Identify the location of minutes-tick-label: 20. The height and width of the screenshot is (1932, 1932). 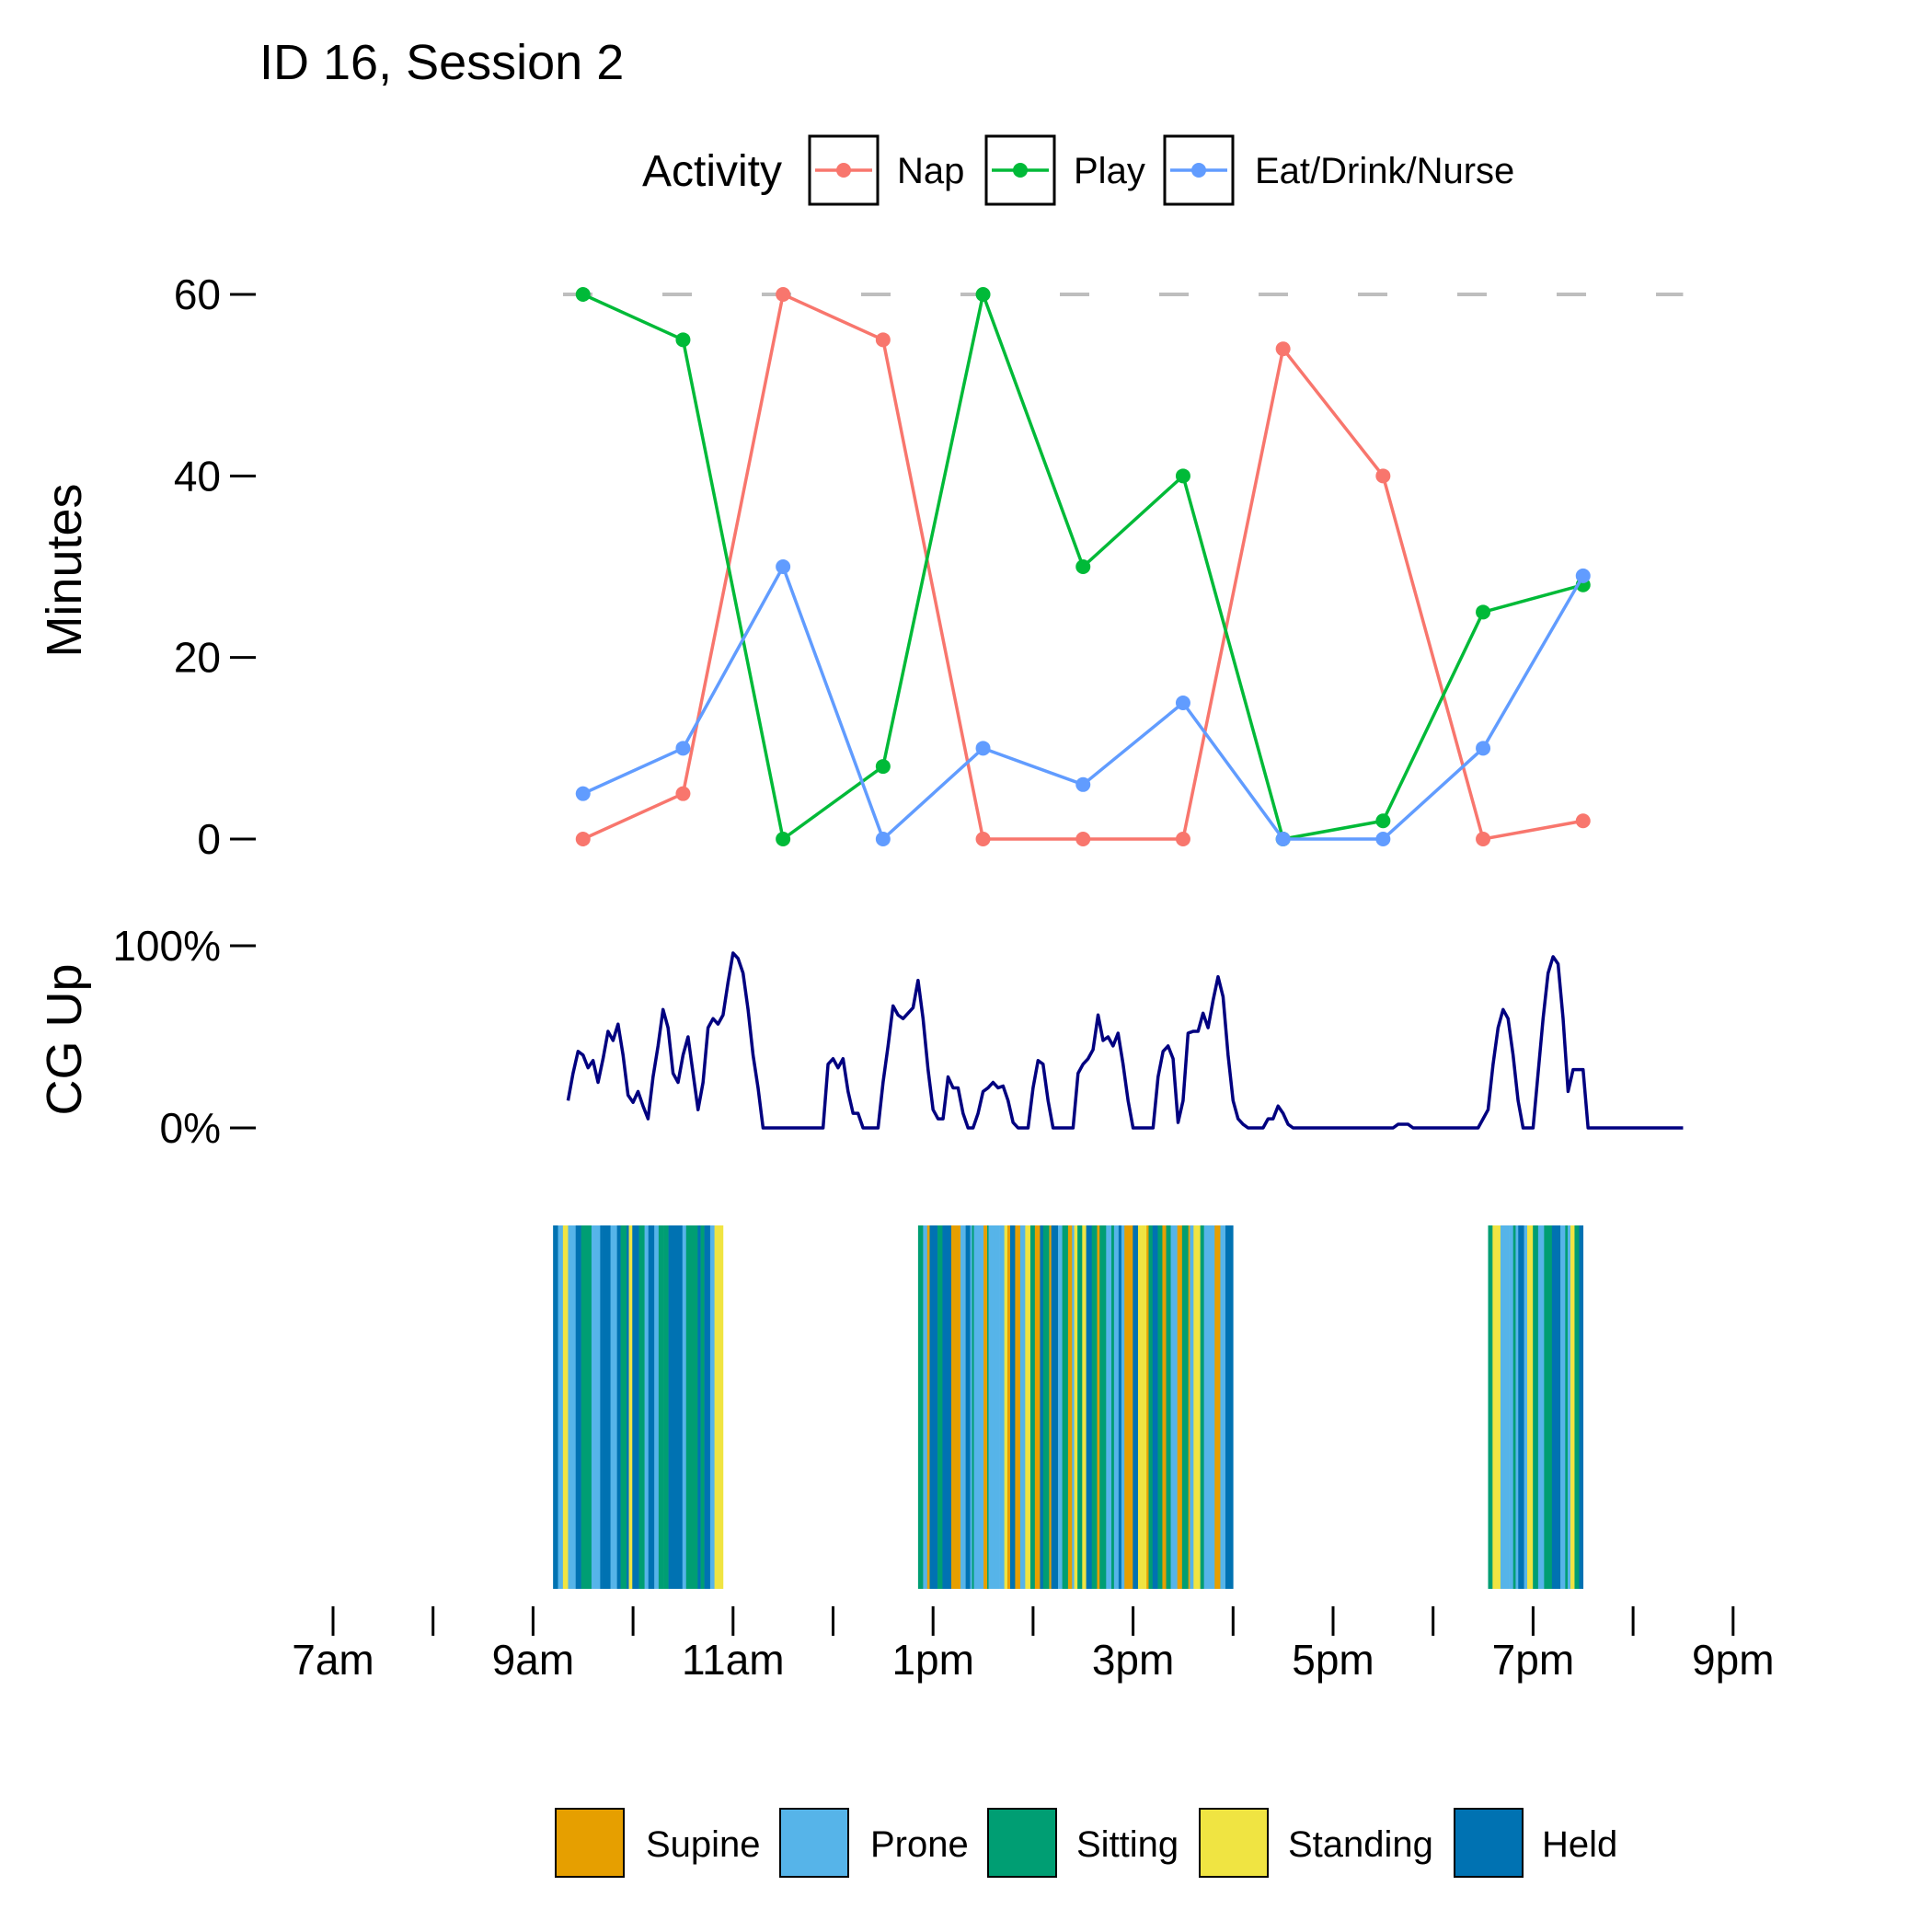
(197, 658).